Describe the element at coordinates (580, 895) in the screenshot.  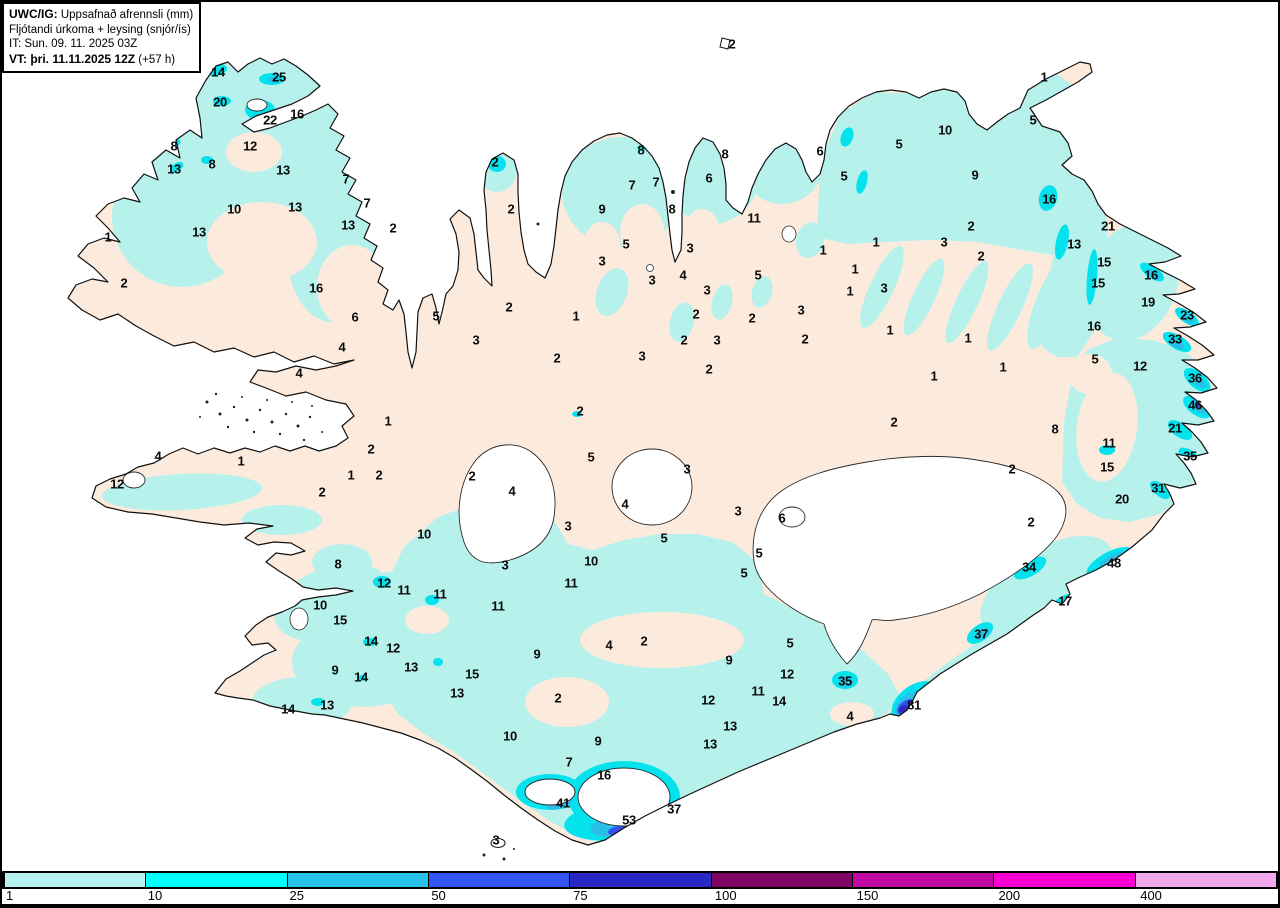
I see `colorbar-tick: 75` at that location.